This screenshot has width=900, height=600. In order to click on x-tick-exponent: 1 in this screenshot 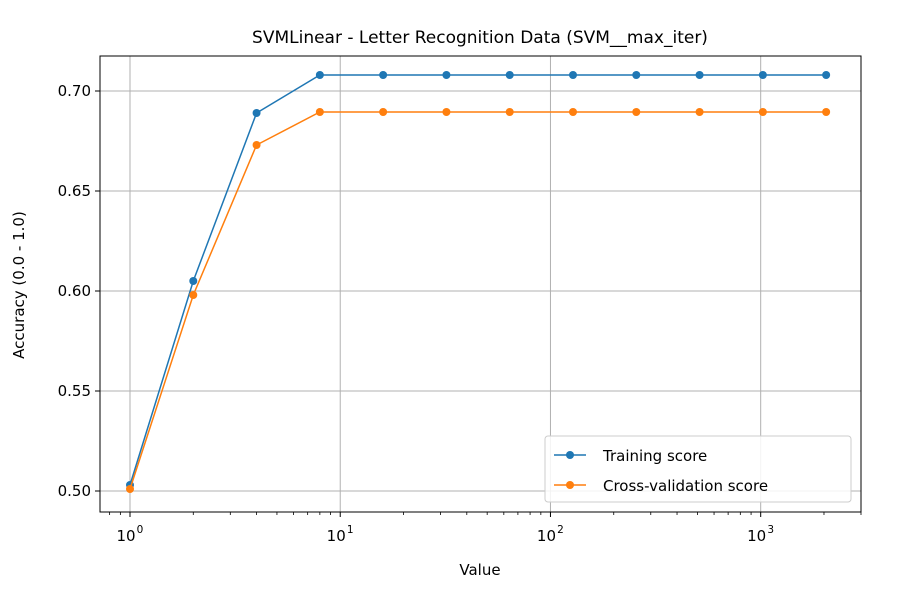, I will do `click(350, 530)`.